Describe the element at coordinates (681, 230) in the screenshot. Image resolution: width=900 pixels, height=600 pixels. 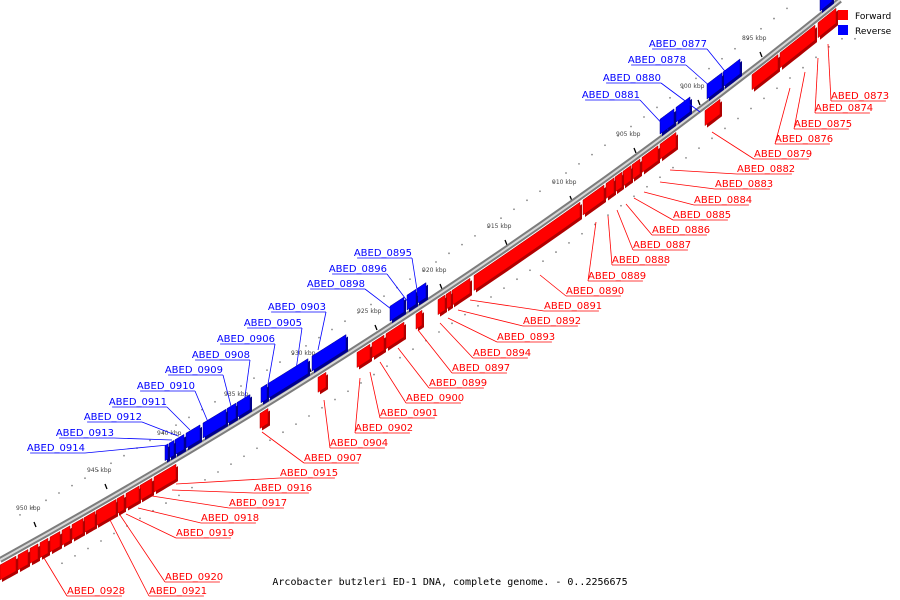
I see `gene-label: ABED_0886` at that location.